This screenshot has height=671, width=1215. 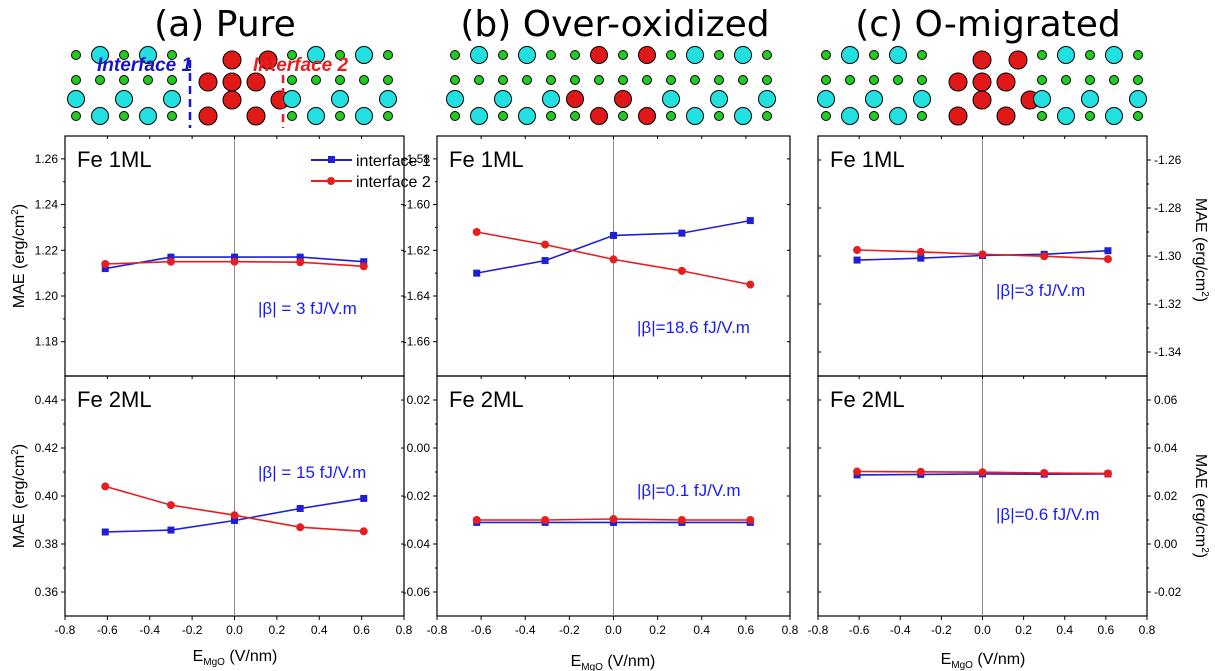 What do you see at coordinates (312, 472) in the screenshot?
I see `beta-annotation: |β| = 15 fJ/V.m` at bounding box center [312, 472].